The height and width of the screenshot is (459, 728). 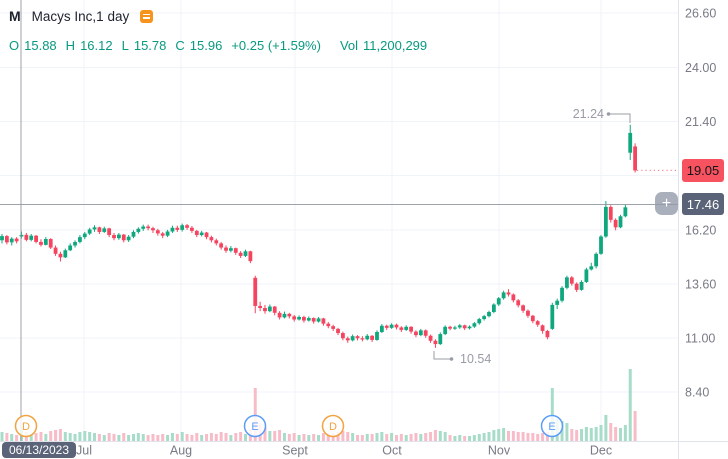 What do you see at coordinates (678, 229) in the screenshot?
I see `price-axis-border` at bounding box center [678, 229].